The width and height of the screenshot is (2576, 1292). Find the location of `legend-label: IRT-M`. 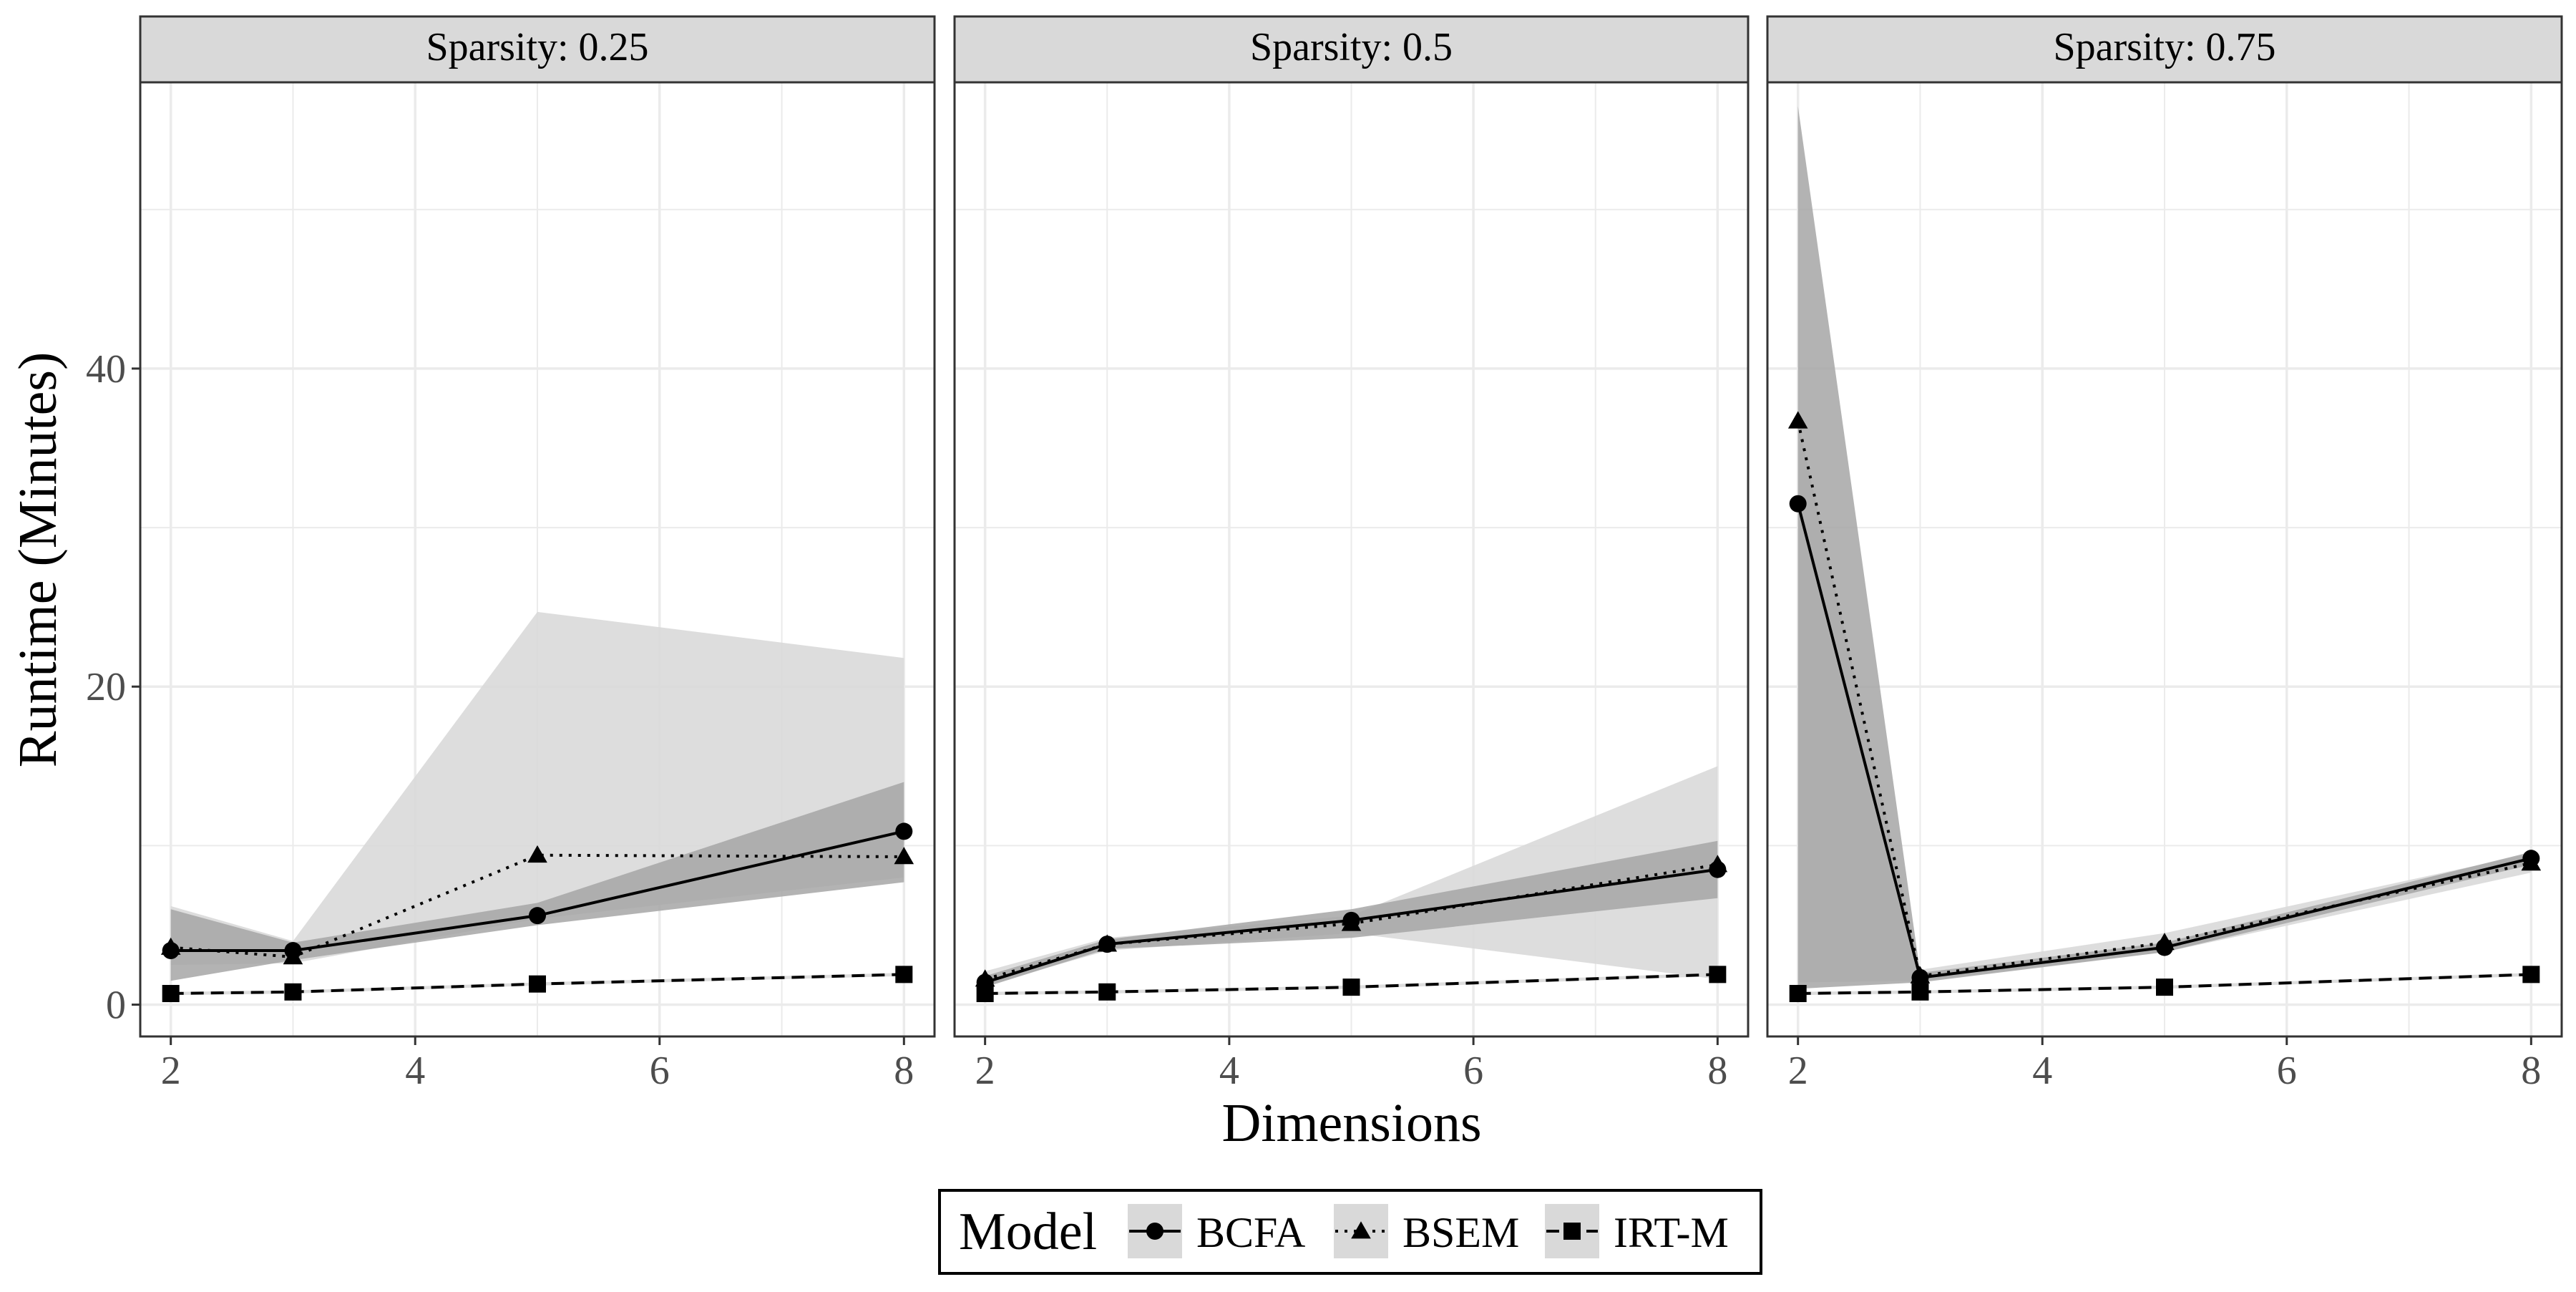

legend-label: IRT-M is located at coordinates (1671, 1232).